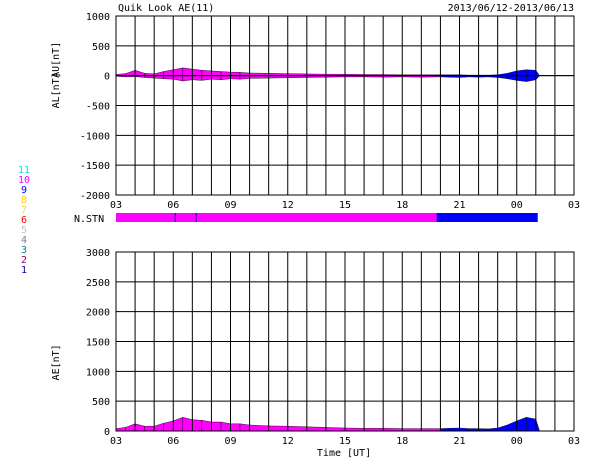 Image resolution: width=590 pixels, height=460 pixels. Describe the element at coordinates (24, 240) in the screenshot. I see `station-legend-entry: 4` at that location.